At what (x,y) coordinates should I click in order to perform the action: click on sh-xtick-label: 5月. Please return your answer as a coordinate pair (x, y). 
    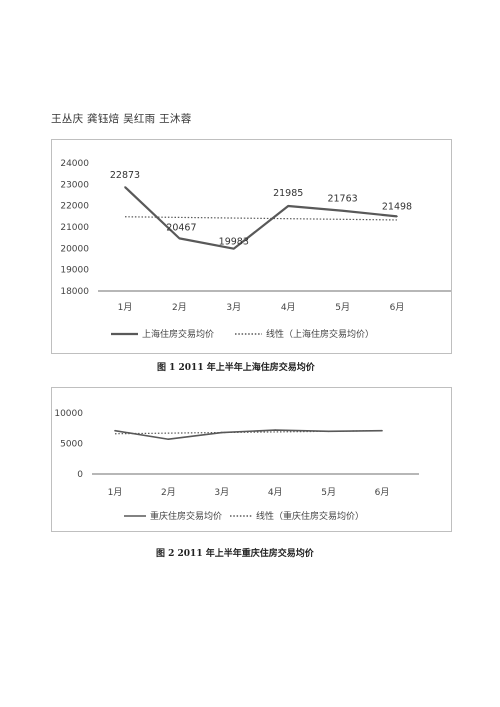
    Looking at the image, I should click on (342, 307).